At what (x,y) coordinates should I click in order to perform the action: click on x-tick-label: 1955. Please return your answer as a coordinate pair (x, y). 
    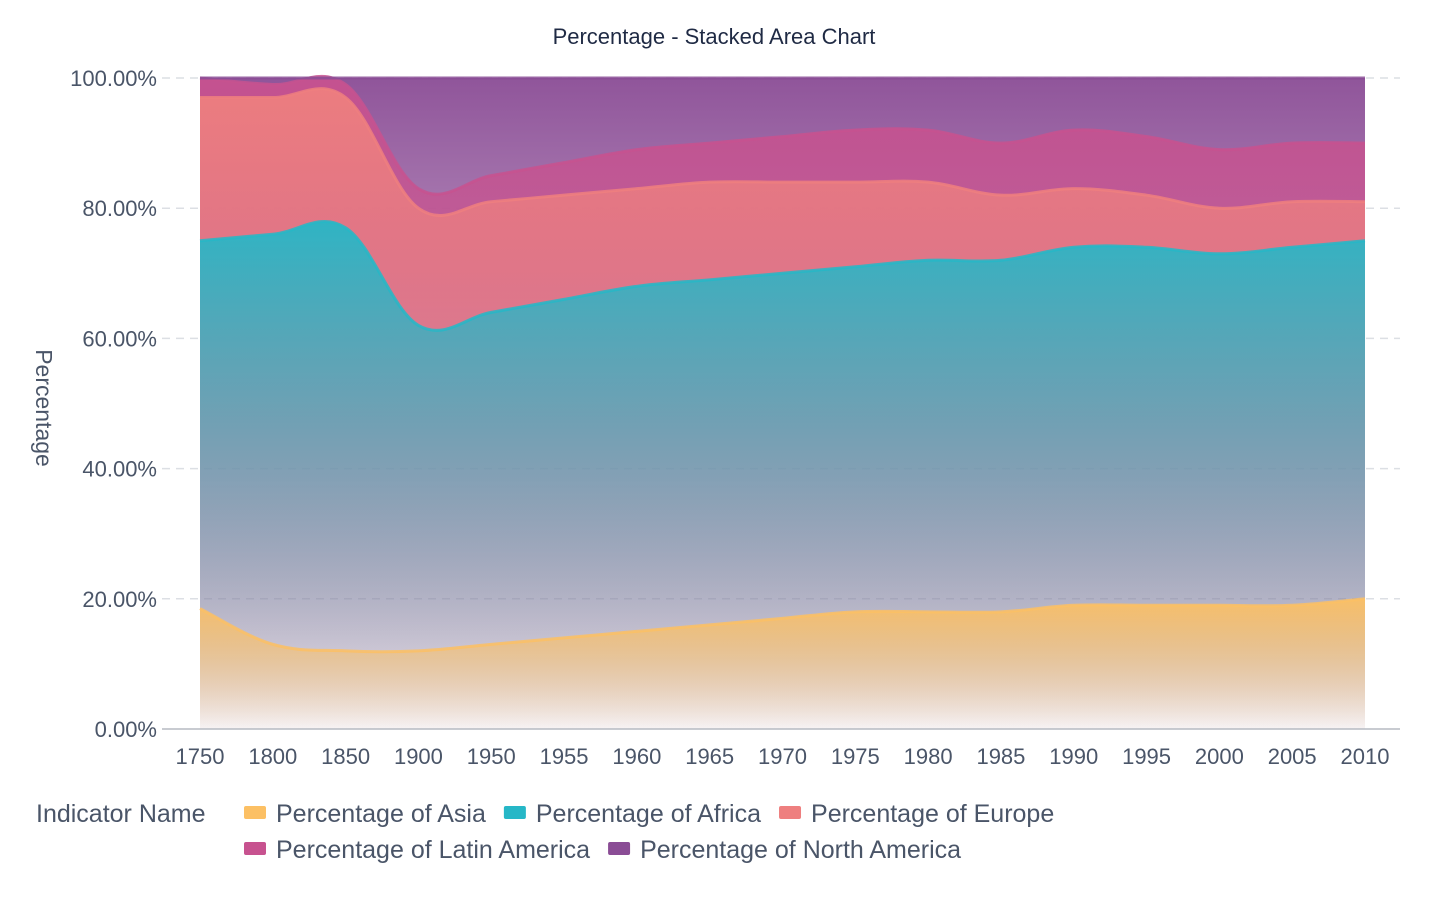
    Looking at the image, I should click on (564, 756).